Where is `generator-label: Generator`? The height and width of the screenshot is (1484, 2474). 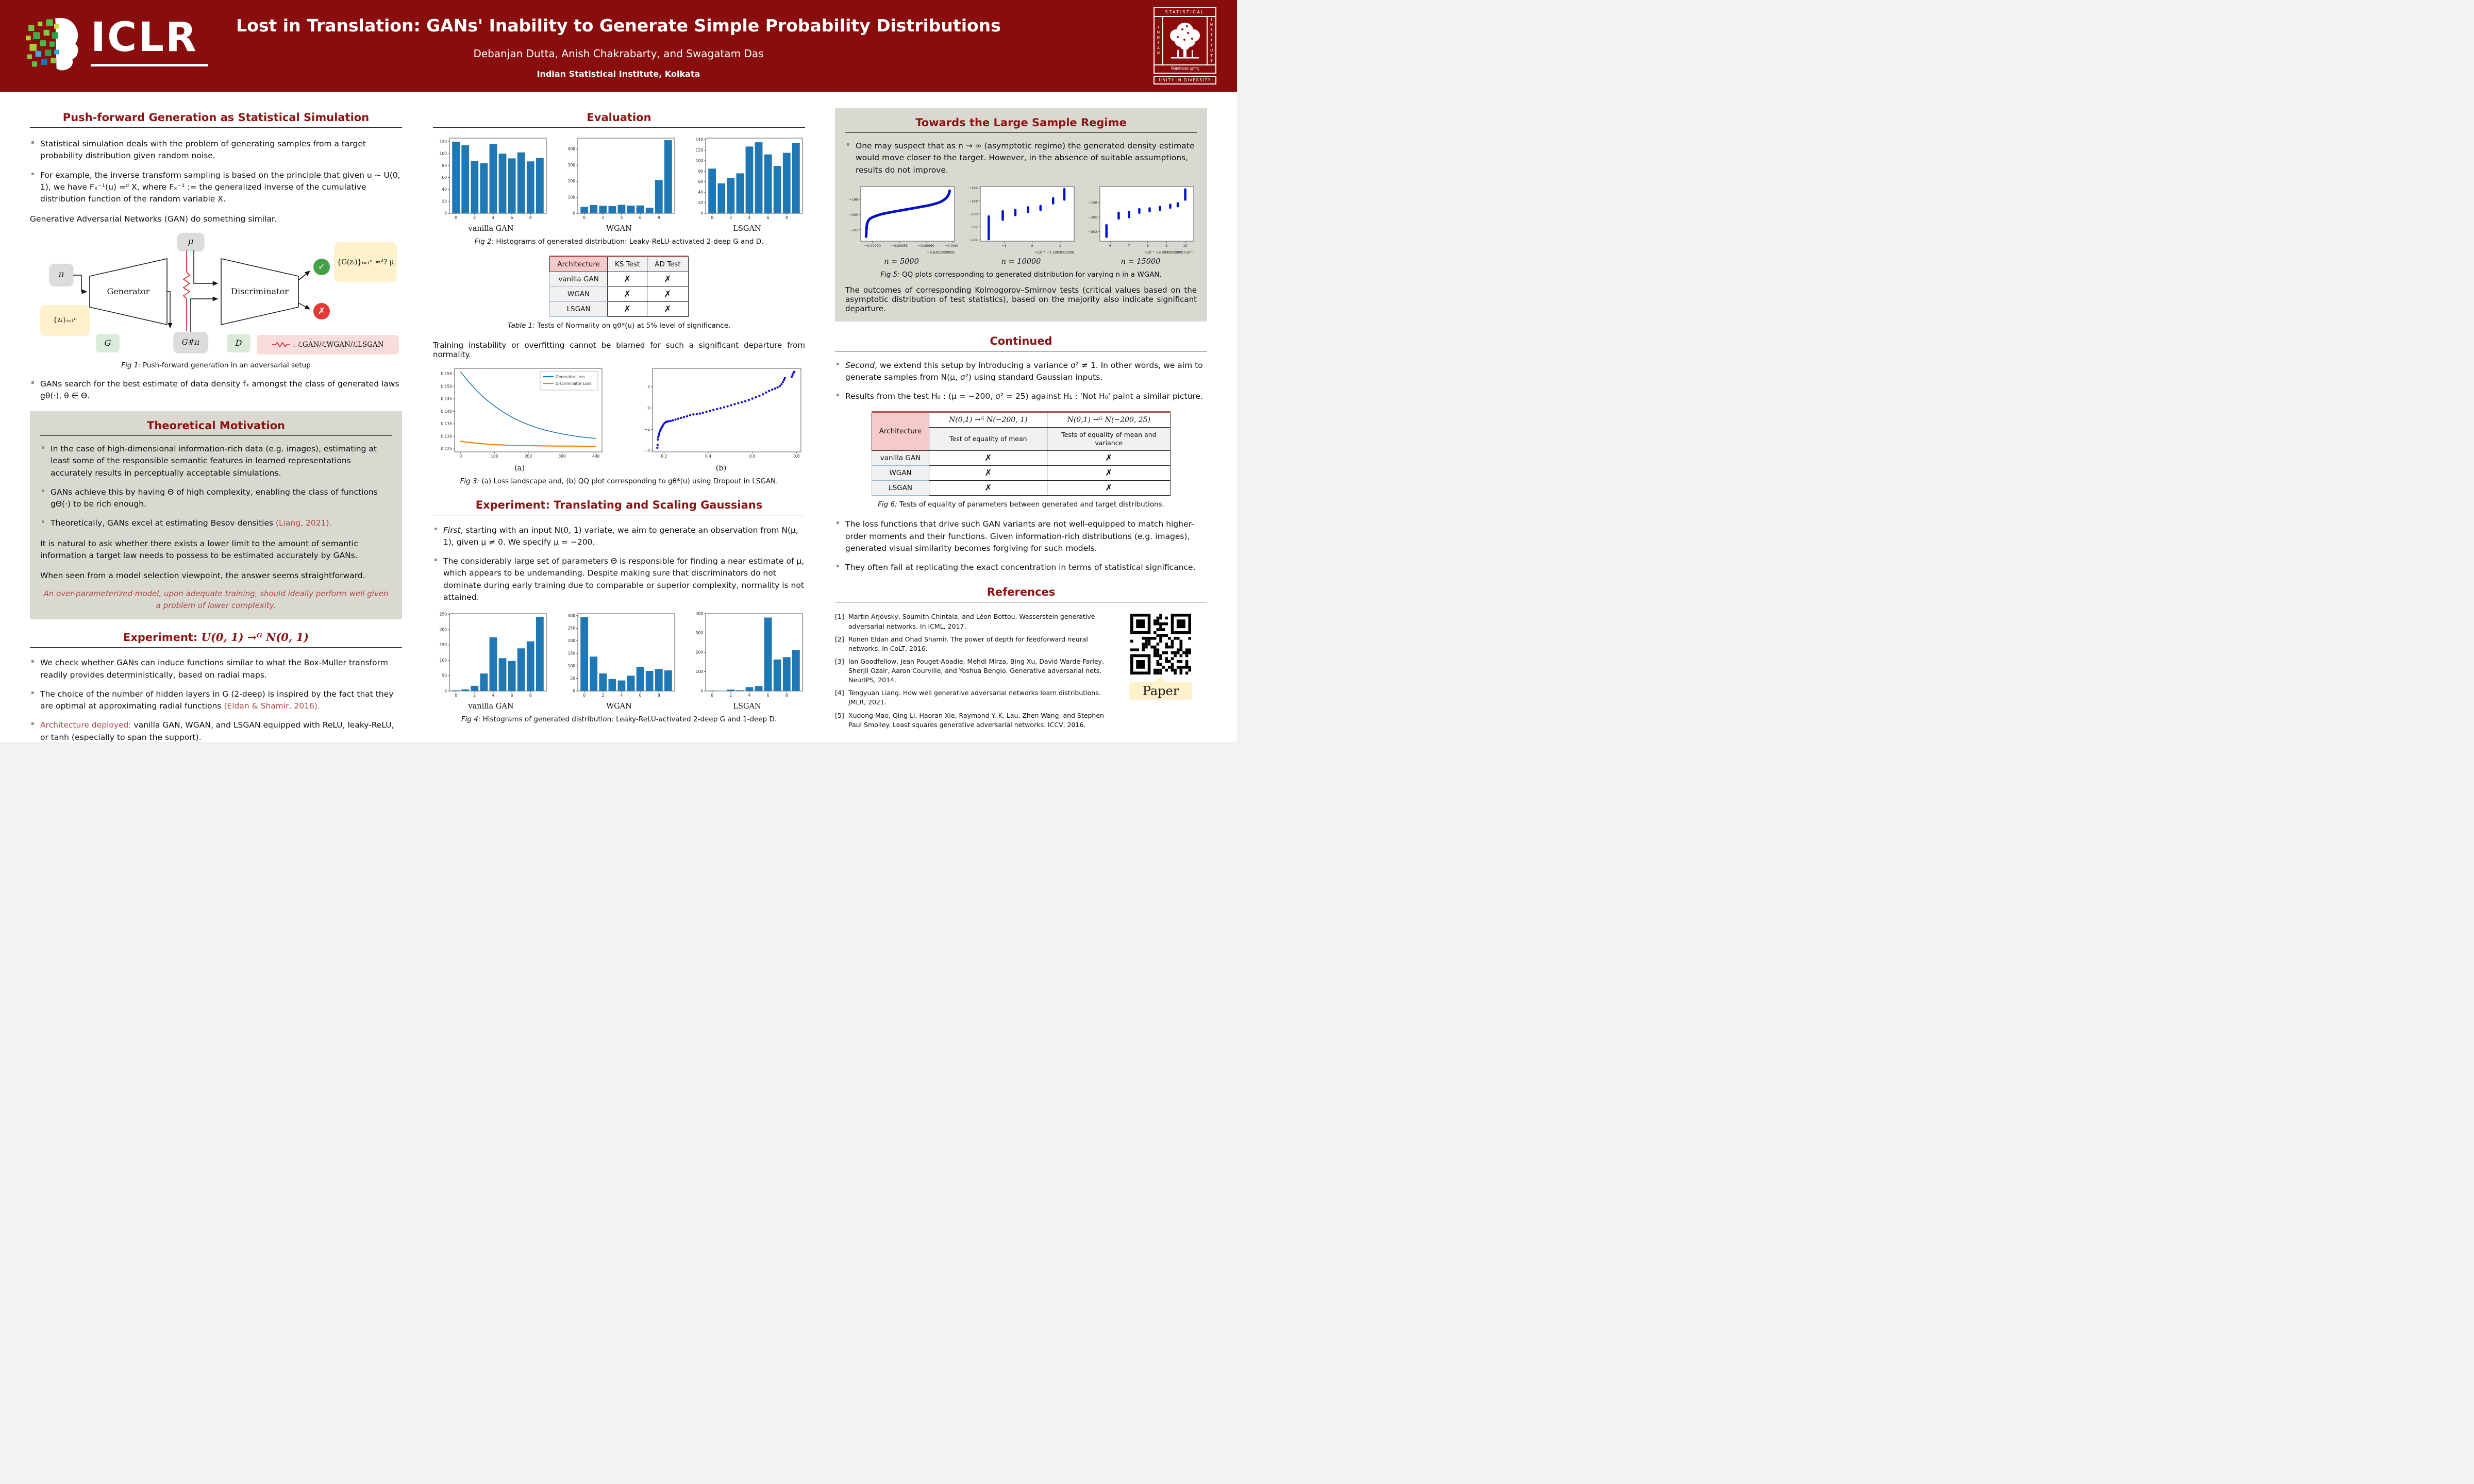
generator-label: Generator is located at coordinates (128, 291).